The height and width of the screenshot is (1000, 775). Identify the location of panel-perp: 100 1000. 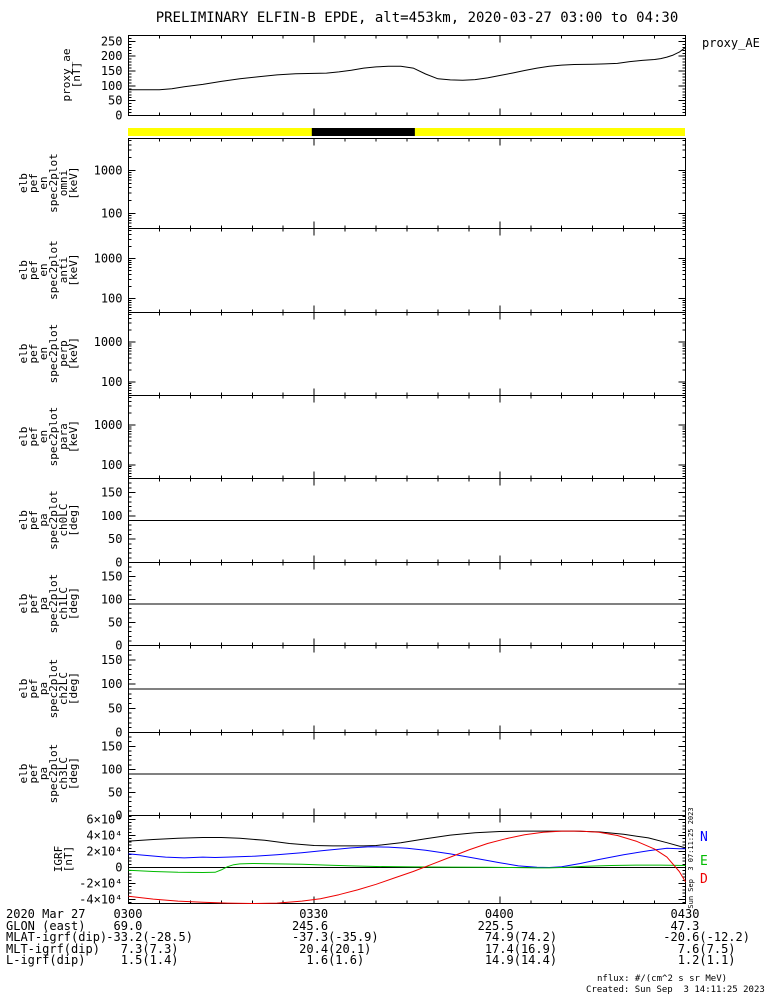
(390, 354).